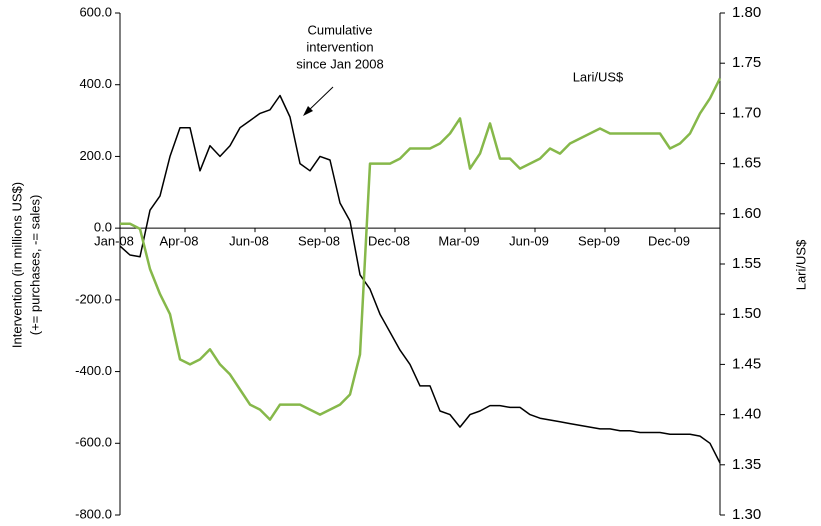  Describe the element at coordinates (93, 370) in the screenshot. I see `y-tick-label: -400.0` at that location.